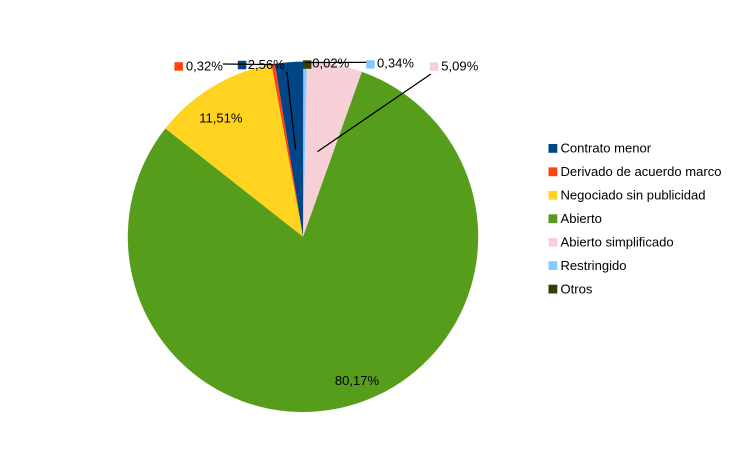 The image size is (756, 455). What do you see at coordinates (204, 66) in the screenshot?
I see `svg-text: 0,32%` at bounding box center [204, 66].